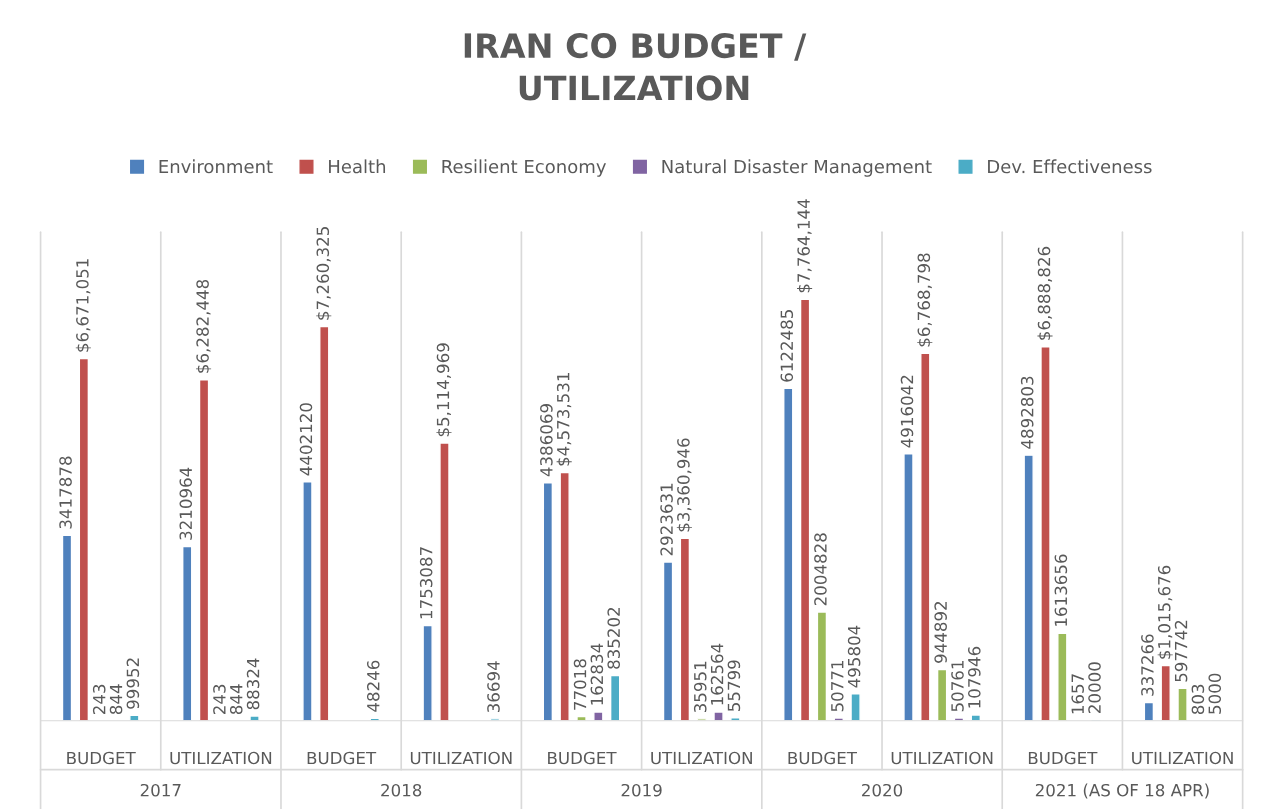 This screenshot has width=1268, height=809. Describe the element at coordinates (787, 346) in the screenshot. I see `data-label: 6122485` at that location.